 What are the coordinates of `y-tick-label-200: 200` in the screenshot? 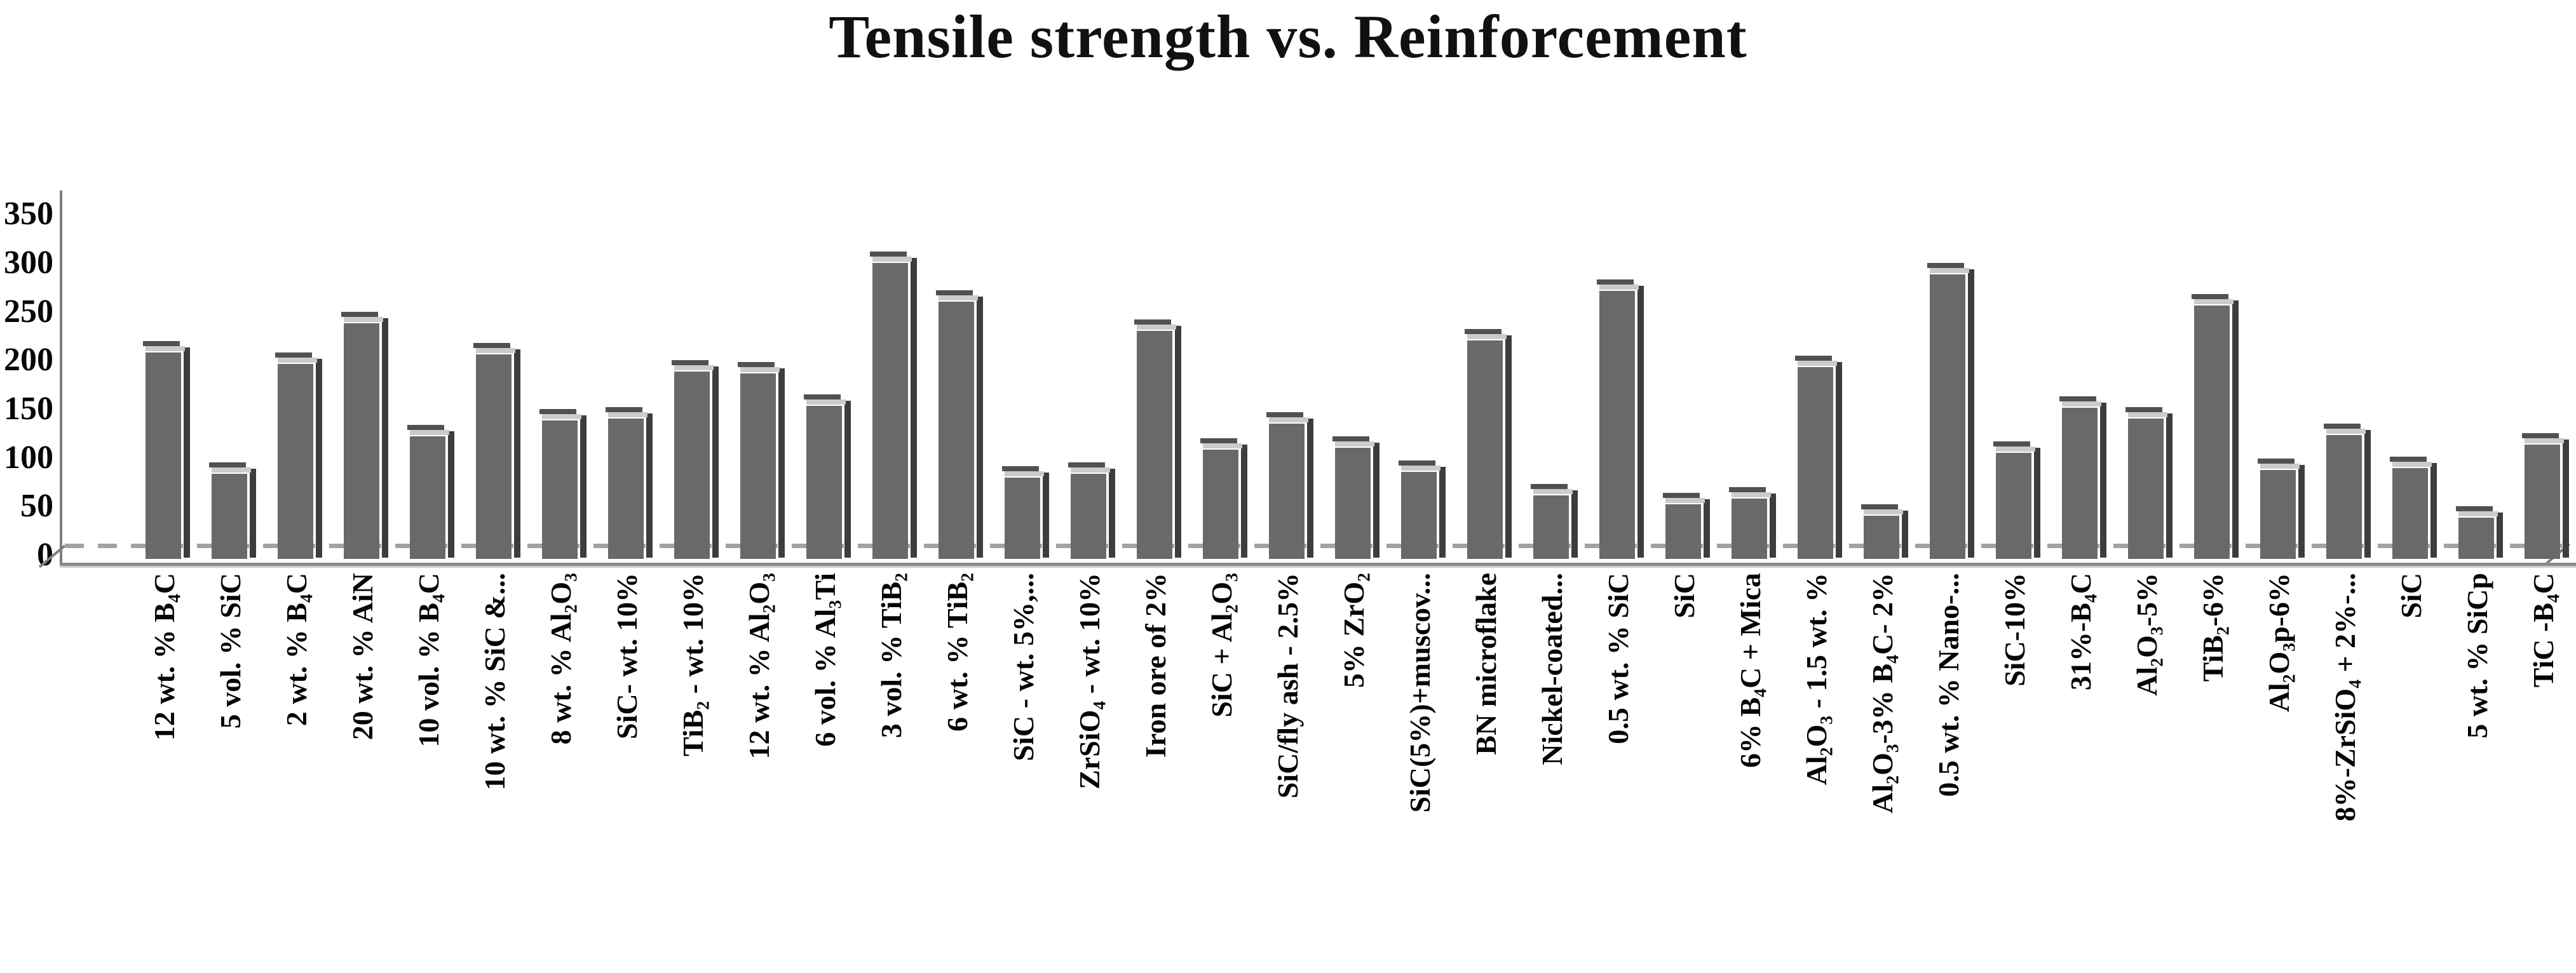 It's located at (28, 360).